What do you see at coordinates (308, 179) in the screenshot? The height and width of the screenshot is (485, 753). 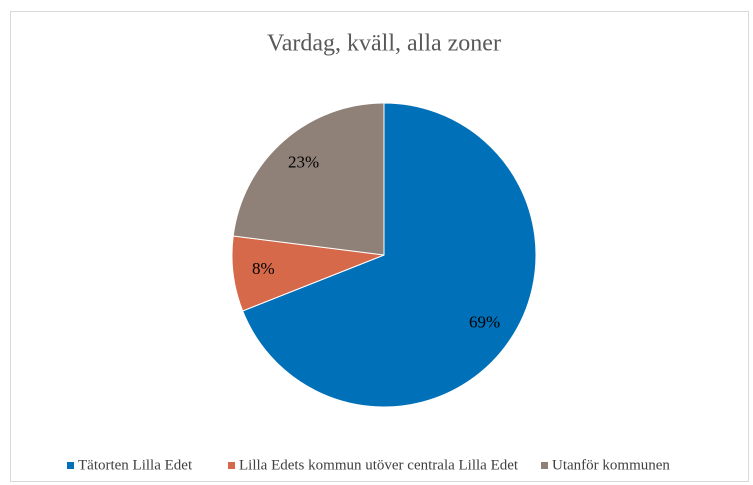 I see `pie-slice` at bounding box center [308, 179].